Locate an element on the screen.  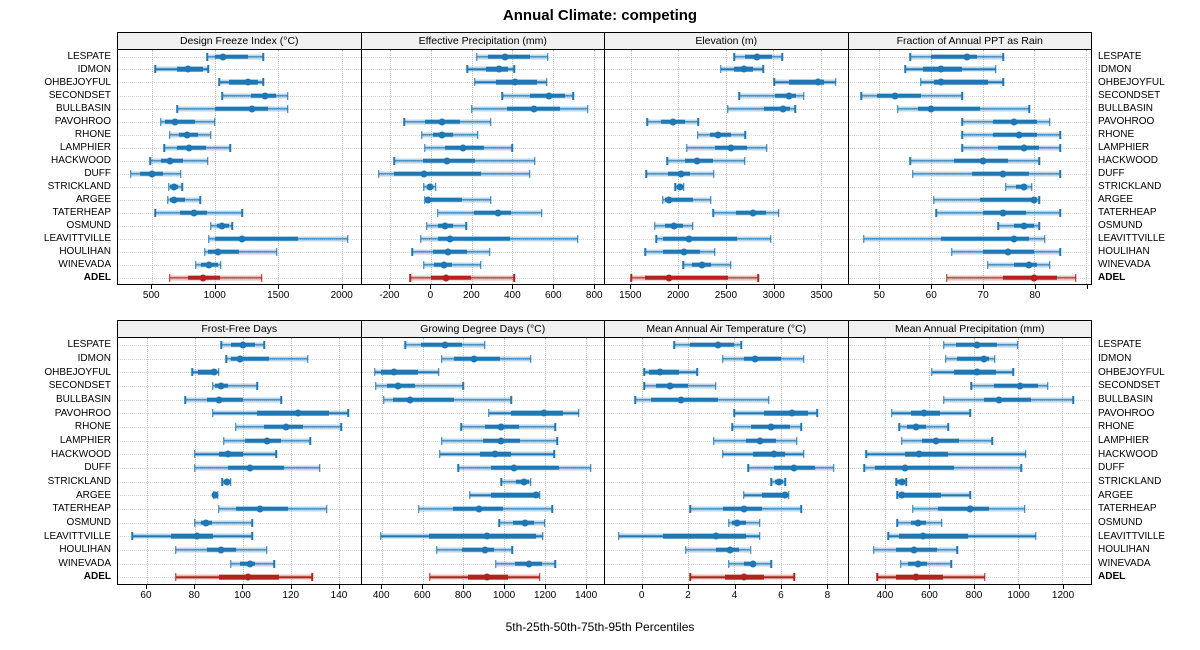
axis-tick-label: 60 is located at coordinates (146, 595).